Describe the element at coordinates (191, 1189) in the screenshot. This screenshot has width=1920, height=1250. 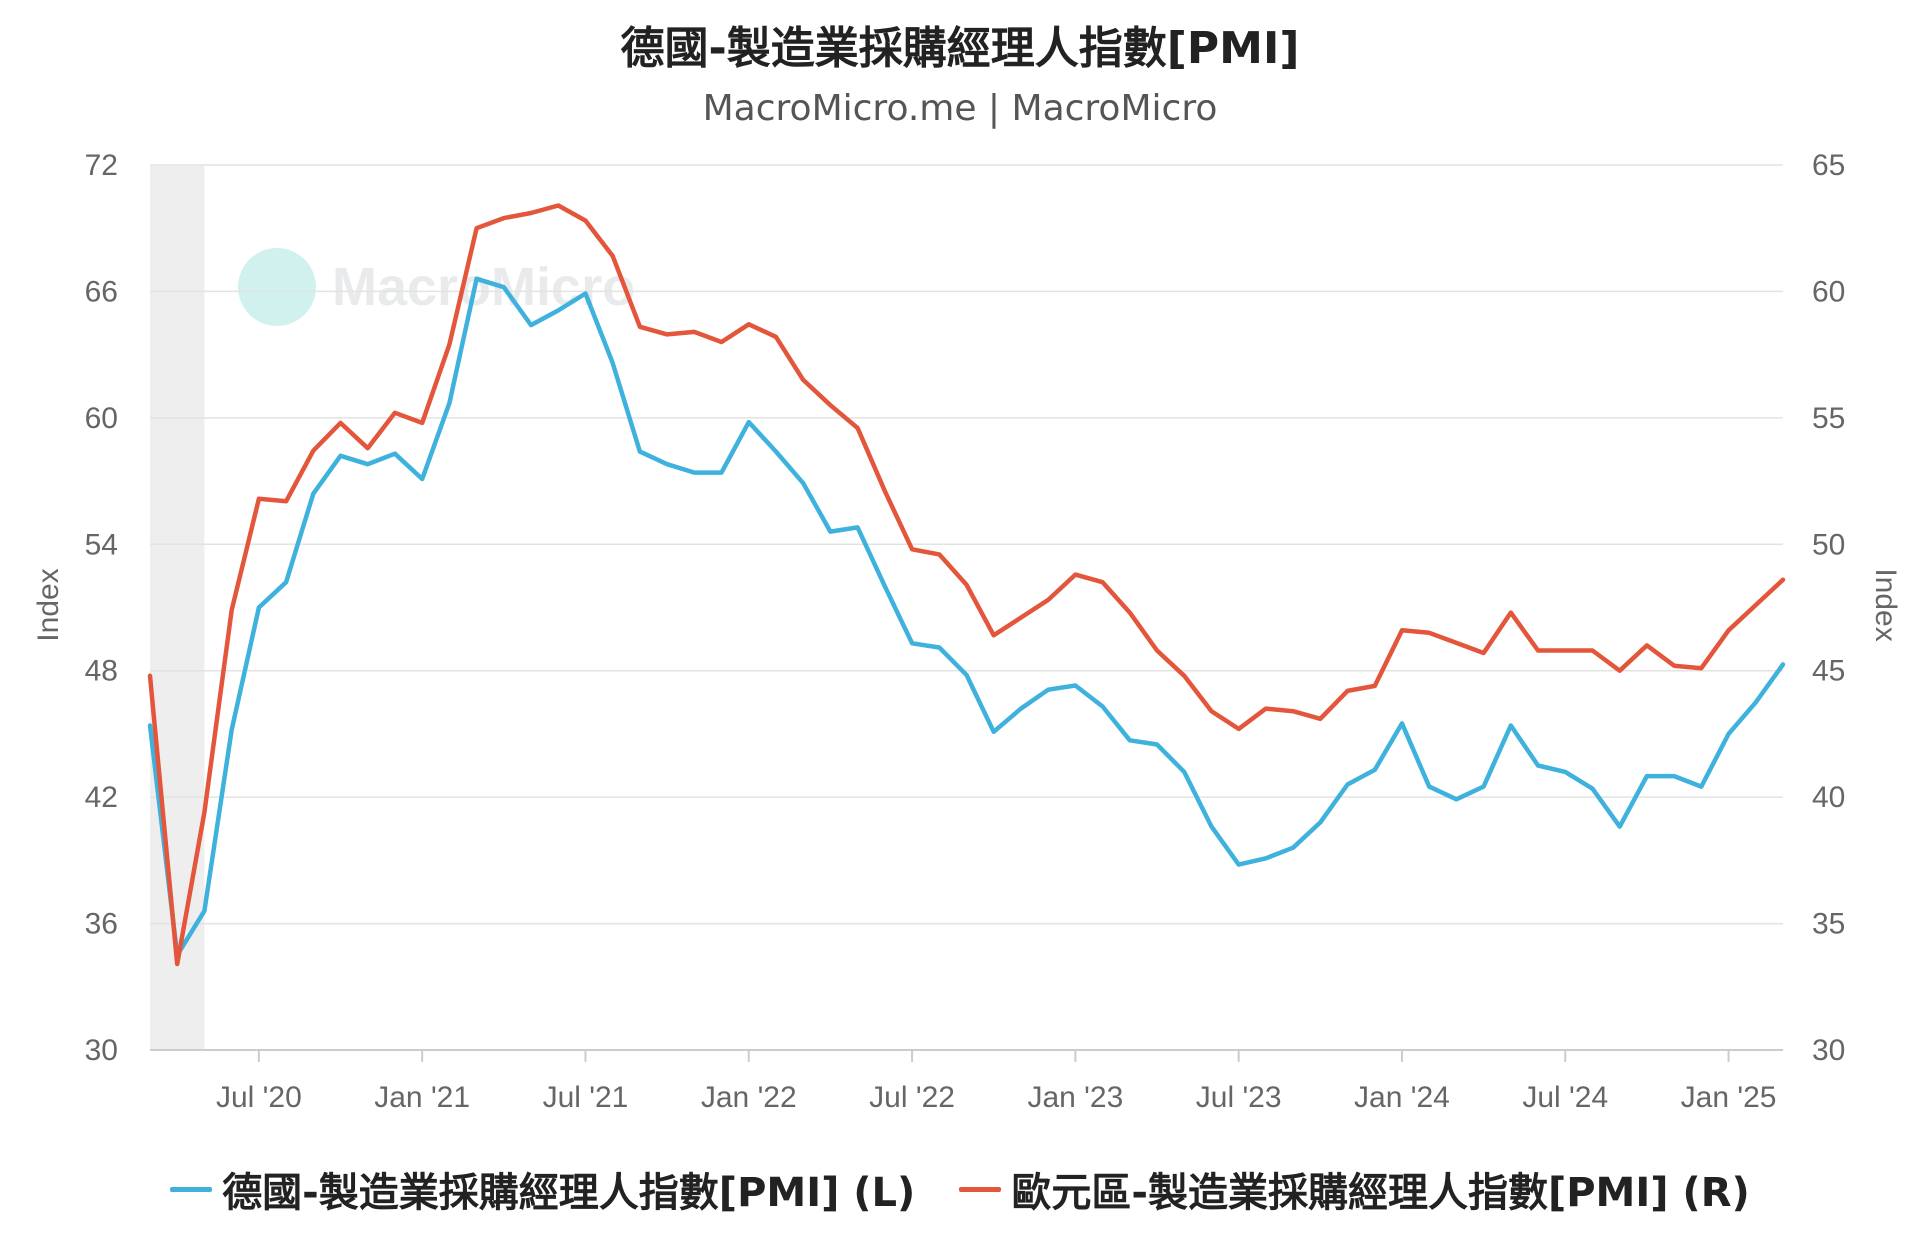
I see `legend-swatch-germany` at that location.